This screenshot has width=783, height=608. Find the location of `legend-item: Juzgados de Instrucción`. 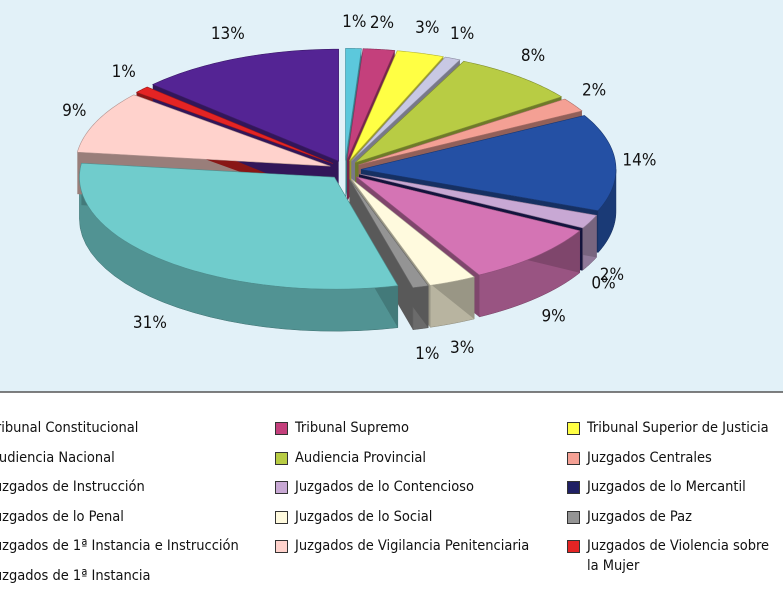

legend-item: Juzgados de Instrucción is located at coordinates (135, 487).